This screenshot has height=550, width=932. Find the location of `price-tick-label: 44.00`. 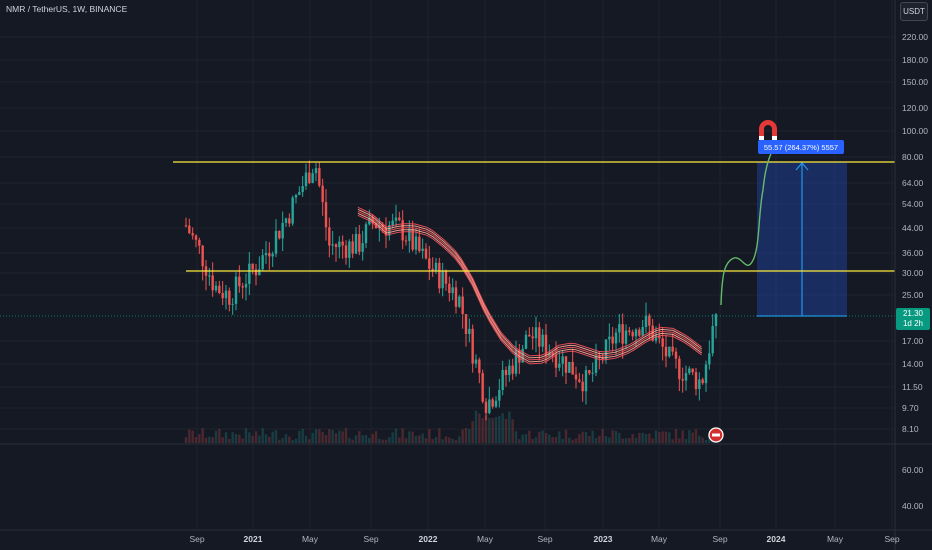

price-tick-label: 44.00 is located at coordinates (913, 228).